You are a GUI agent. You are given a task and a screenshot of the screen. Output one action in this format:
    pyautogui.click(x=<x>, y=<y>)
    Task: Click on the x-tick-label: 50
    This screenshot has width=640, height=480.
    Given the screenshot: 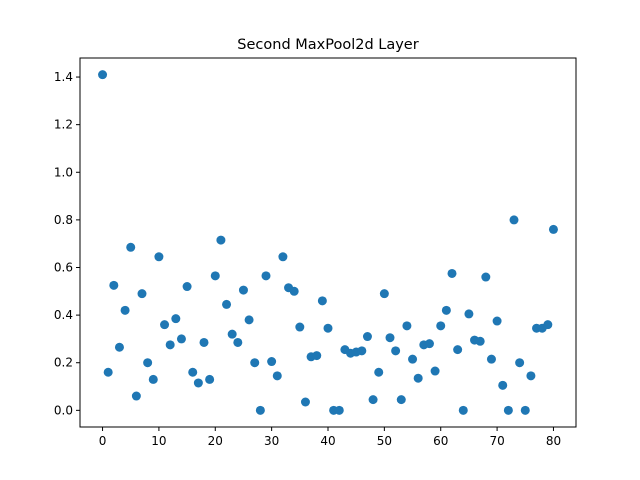 What is the action you would take?
    pyautogui.click(x=384, y=441)
    